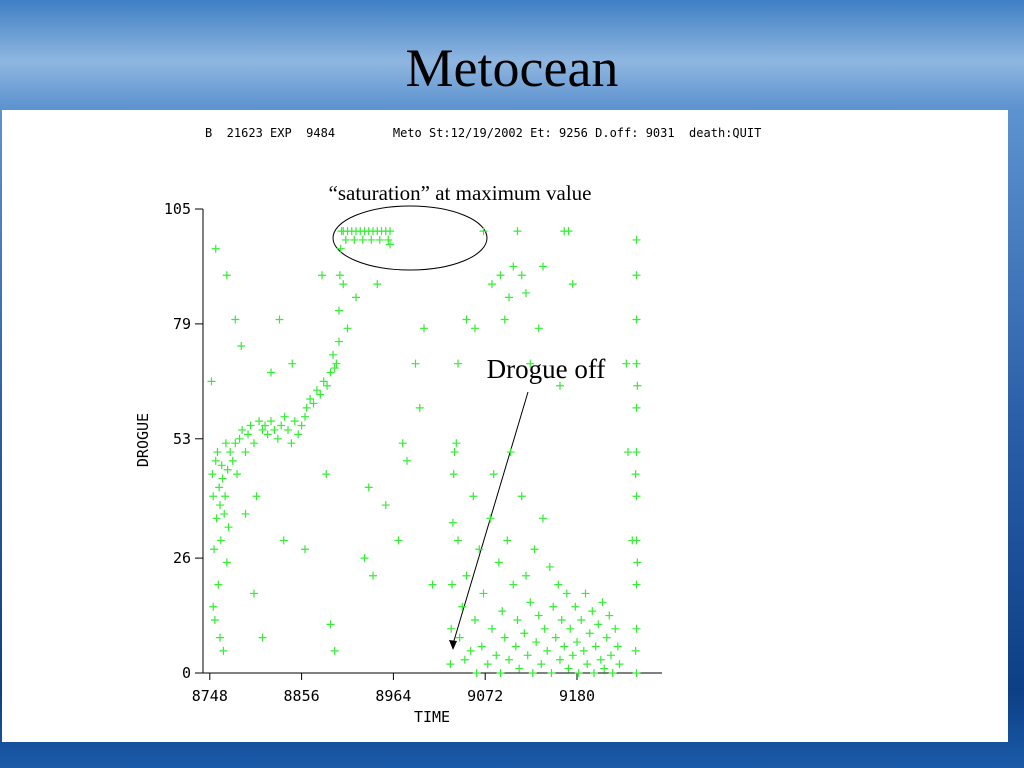 The image size is (1024, 768). What do you see at coordinates (577, 696) in the screenshot?
I see `x-tick-label: 9180` at bounding box center [577, 696].